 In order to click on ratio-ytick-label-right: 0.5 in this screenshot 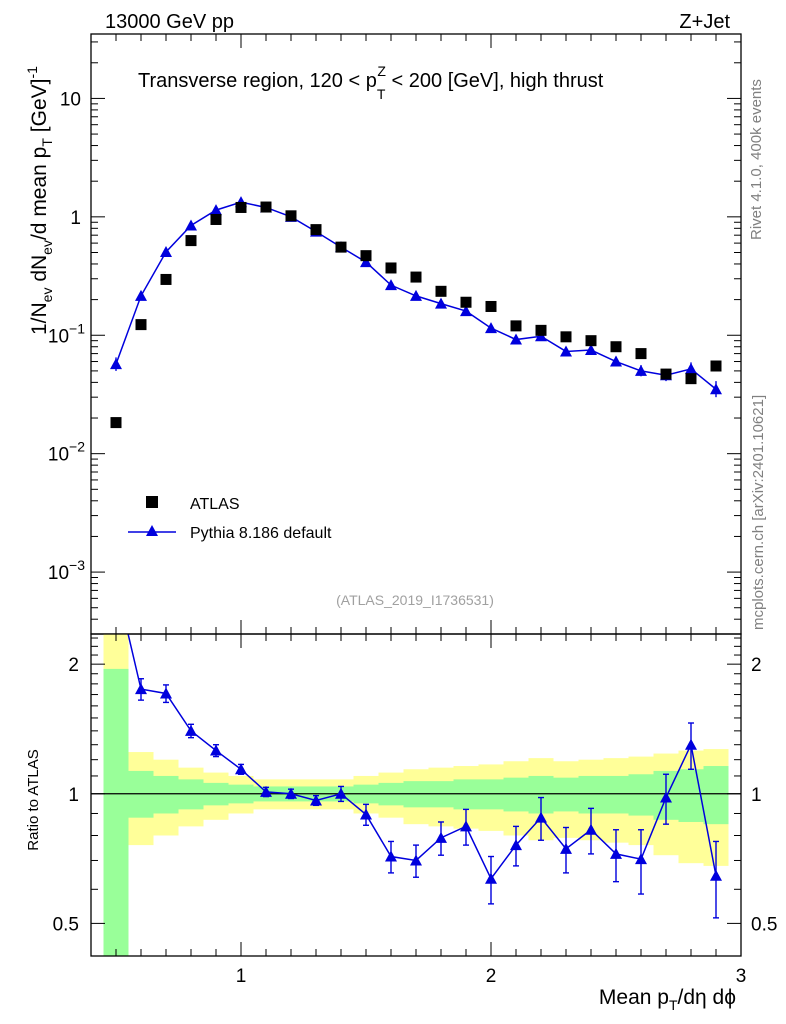, I will do `click(764, 924)`.